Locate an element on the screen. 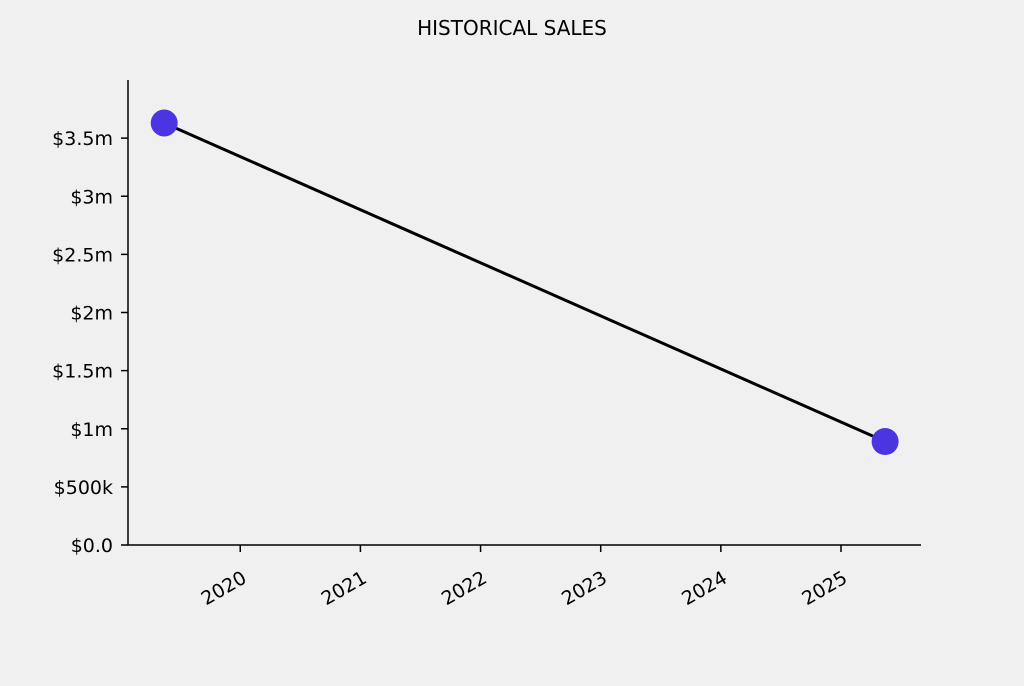 This screenshot has height=686, width=1024. y-tick-label: $2.5m is located at coordinates (82, 255).